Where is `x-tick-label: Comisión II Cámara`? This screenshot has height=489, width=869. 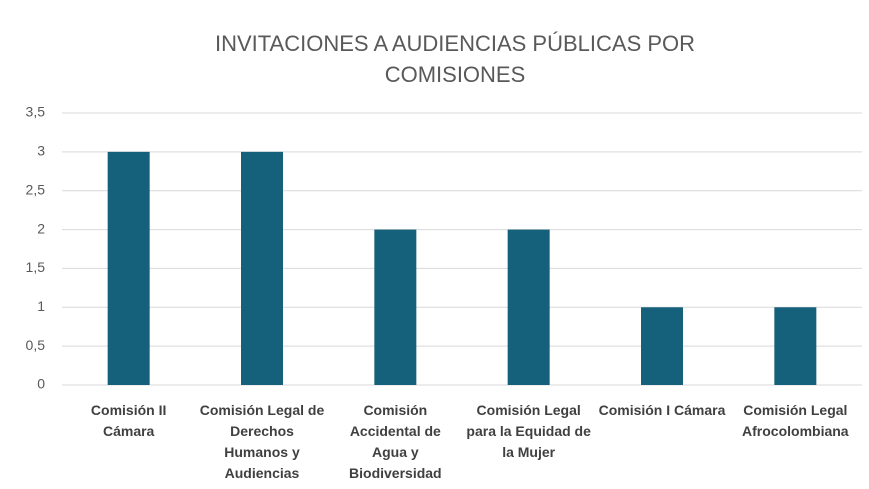
x-tick-label: Comisión II Cámara is located at coordinates (128, 420).